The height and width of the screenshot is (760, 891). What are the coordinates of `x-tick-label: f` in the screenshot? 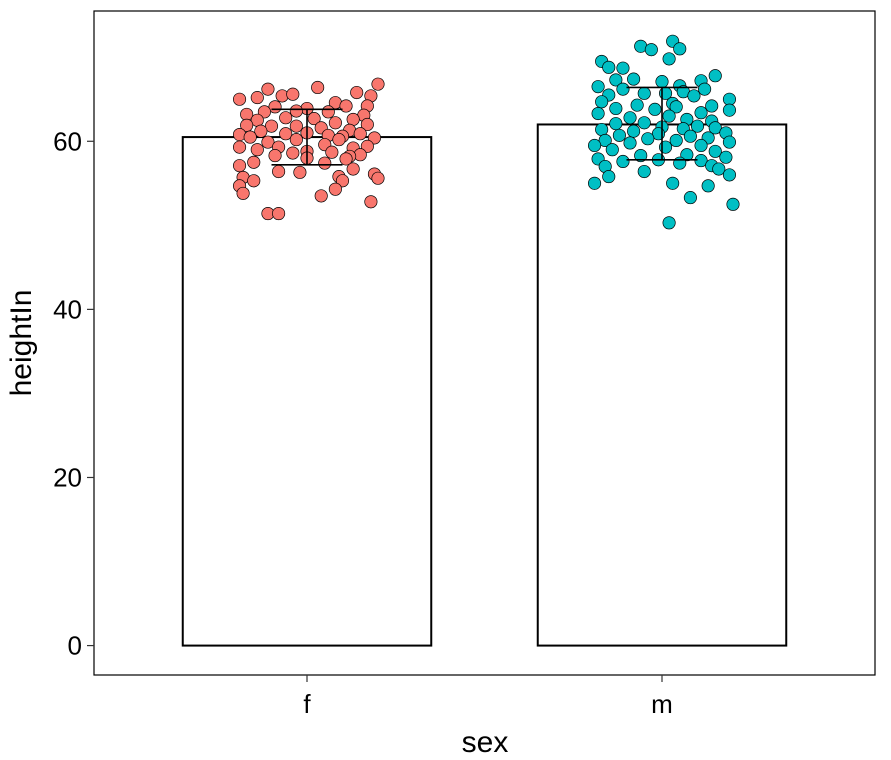 It's located at (307, 704).